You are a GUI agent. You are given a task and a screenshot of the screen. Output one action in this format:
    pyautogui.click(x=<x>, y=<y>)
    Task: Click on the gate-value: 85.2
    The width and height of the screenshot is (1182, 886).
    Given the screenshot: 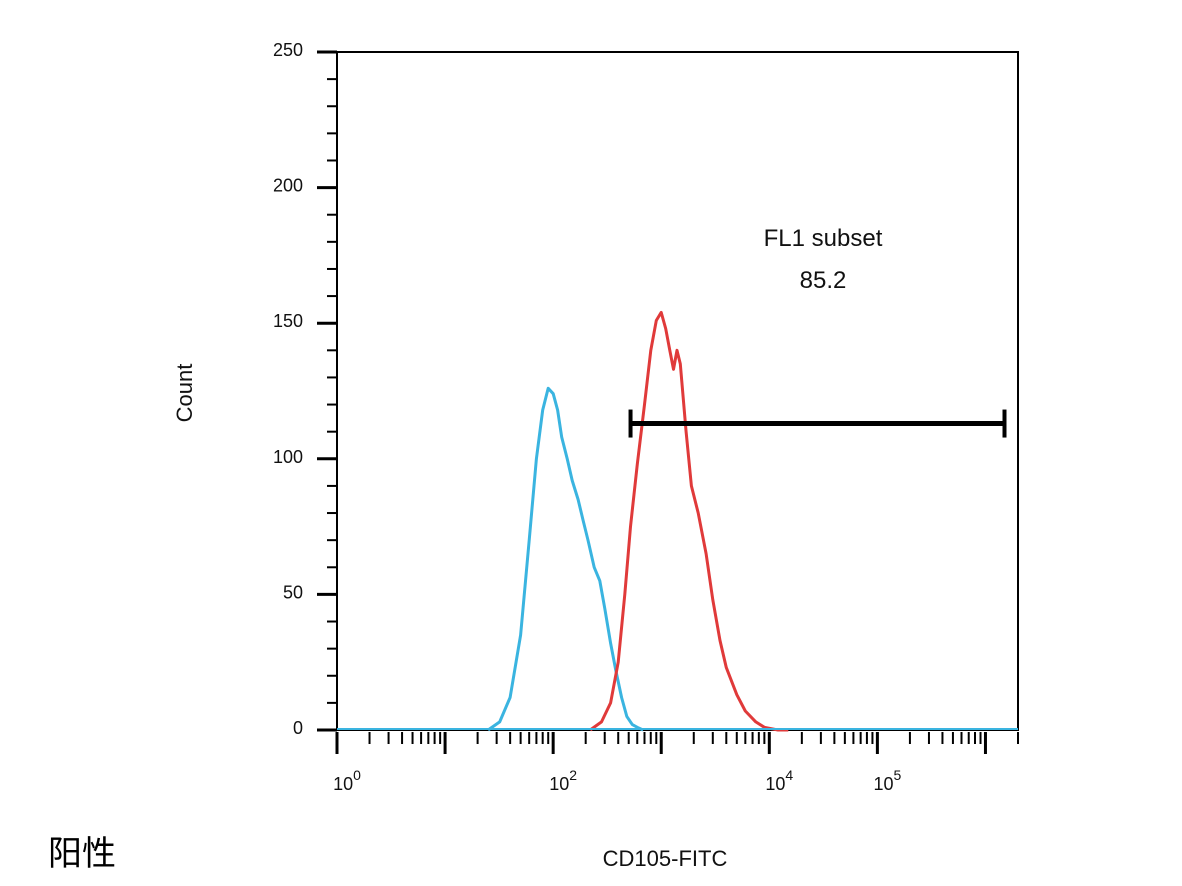 What is the action you would take?
    pyautogui.click(x=823, y=280)
    